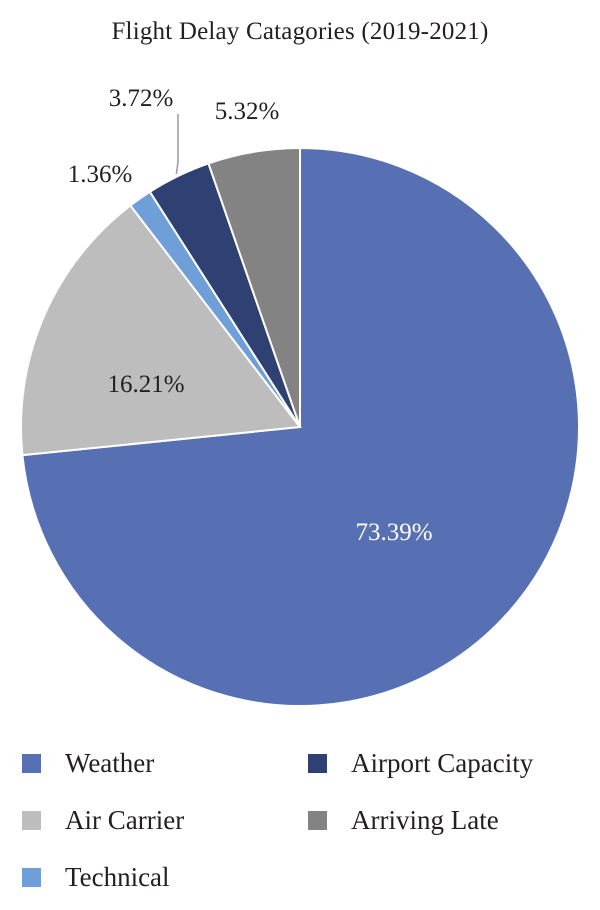 Image resolution: width=600 pixels, height=910 pixels. Describe the element at coordinates (177, 144) in the screenshot. I see `leader-line-airport-capacity` at that location.